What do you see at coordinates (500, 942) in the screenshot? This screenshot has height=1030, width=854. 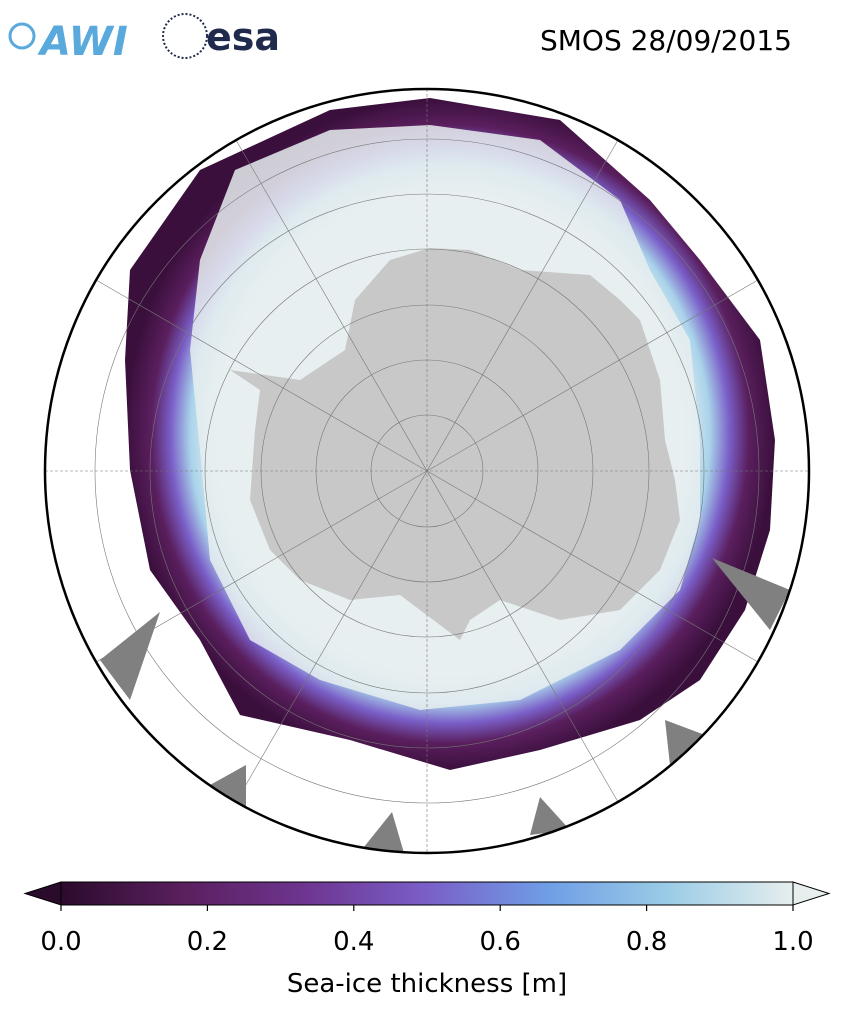 I see `colorbar-tick-label: 0.6` at bounding box center [500, 942].